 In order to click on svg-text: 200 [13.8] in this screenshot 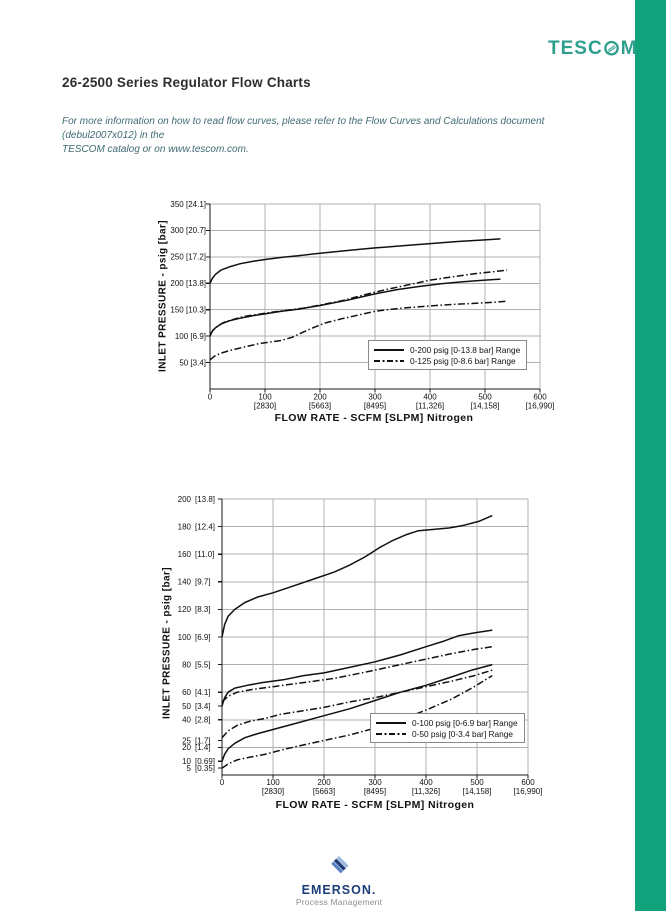, I will do `click(188, 283)`.